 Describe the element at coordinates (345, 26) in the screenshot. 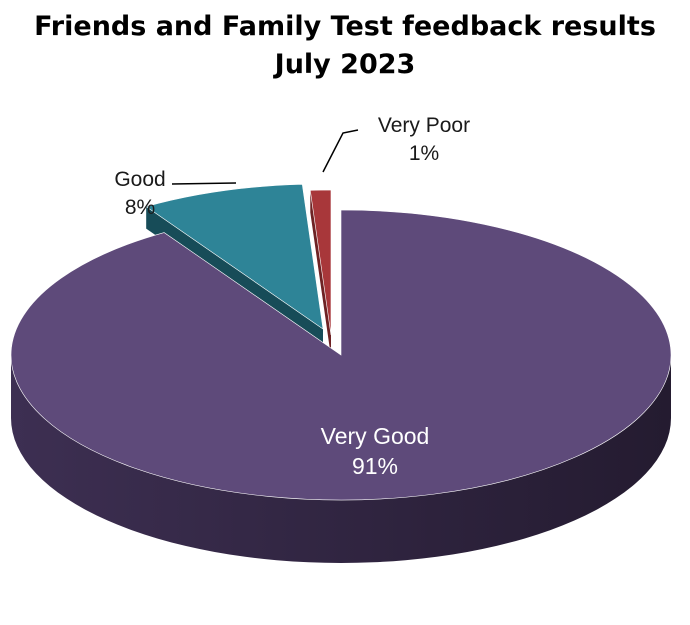

I see `chart-title-line1: Friends and Family Test feedback results` at that location.